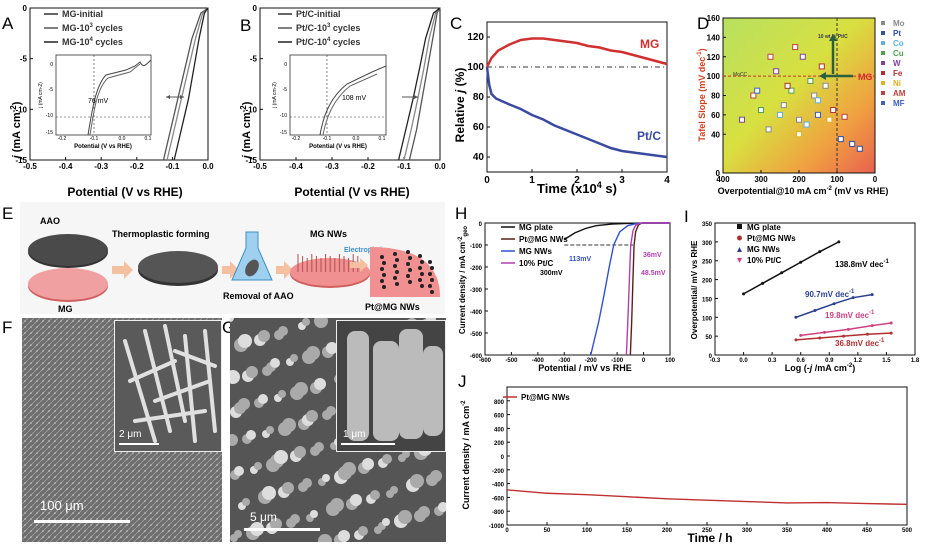 This screenshot has height=550, width=927. Describe the element at coordinates (652, 255) in the screenshot. I see `annotation-36mv: 36mV` at that location.